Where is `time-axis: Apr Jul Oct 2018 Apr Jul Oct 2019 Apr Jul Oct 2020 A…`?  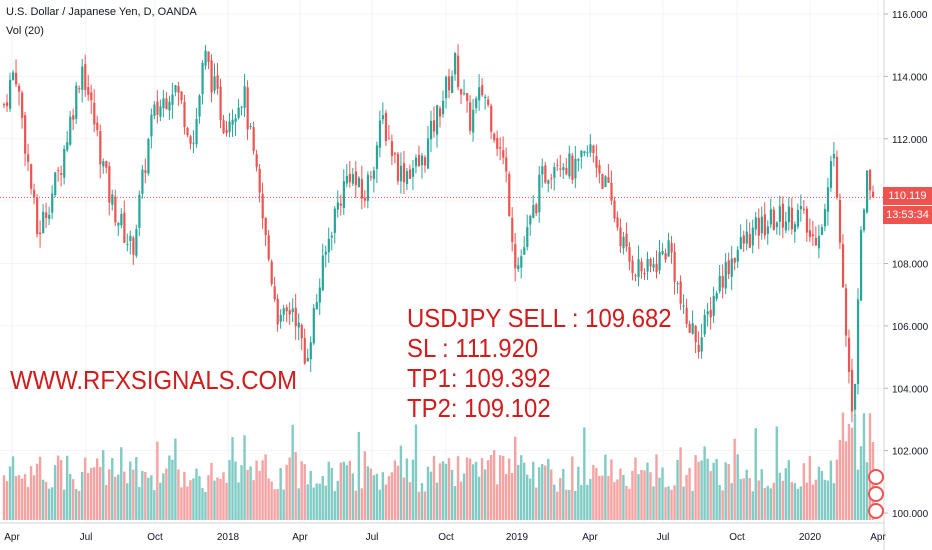 time-axis: Apr Jul Oct 2018 Apr Jul Oct 2019 Apr Jul Oct 2020 A… is located at coordinates (443, 532).